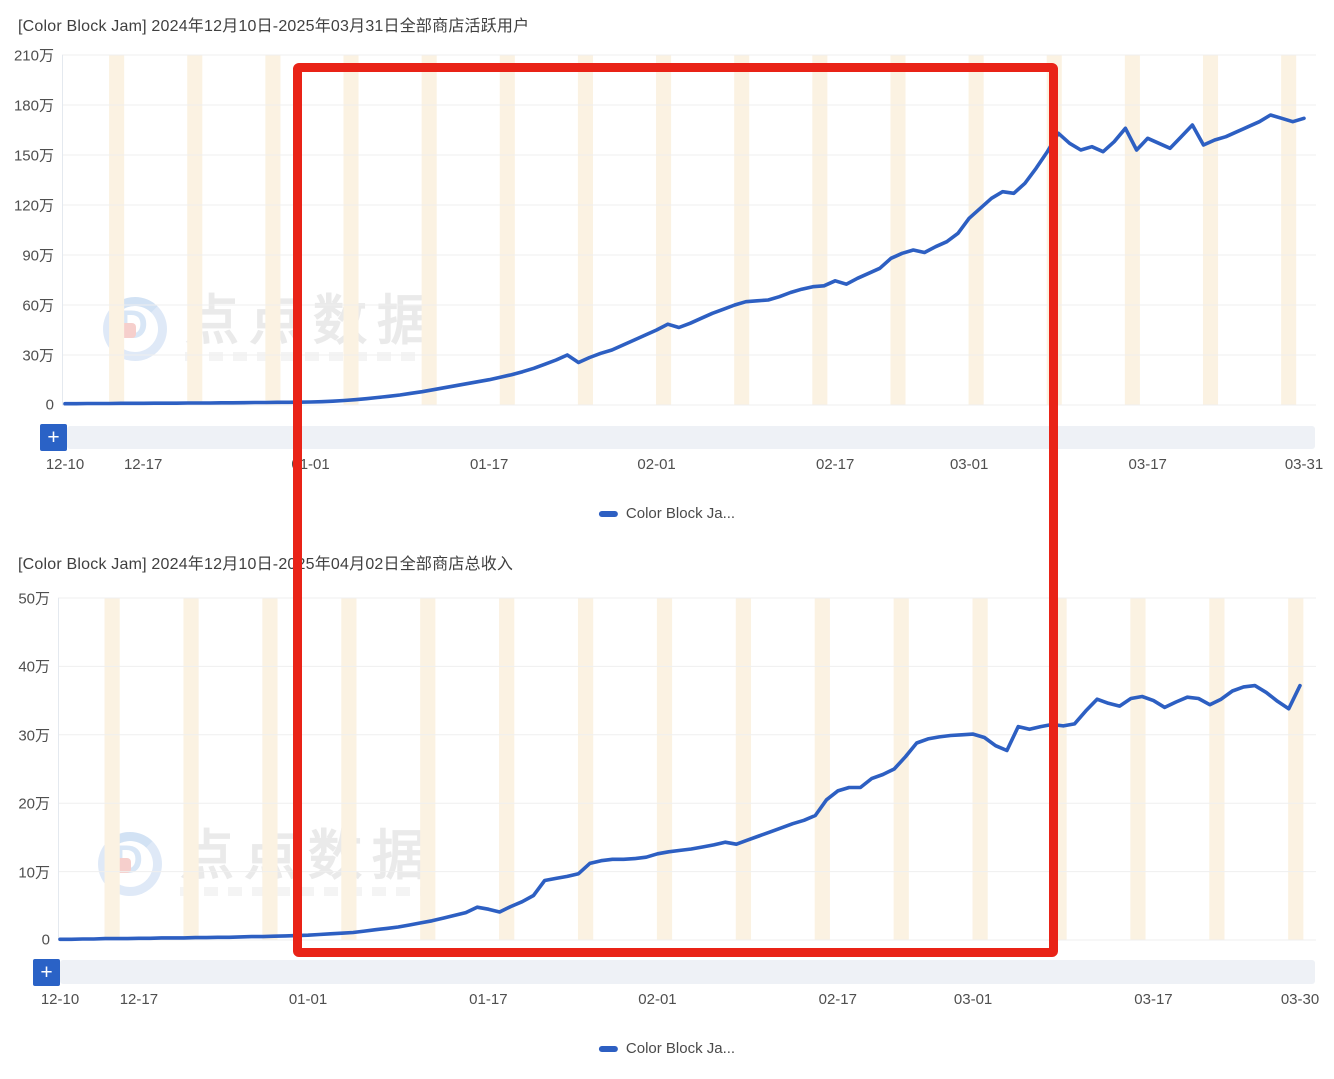  I want to click on y-tick-label: 50万, so click(34, 599).